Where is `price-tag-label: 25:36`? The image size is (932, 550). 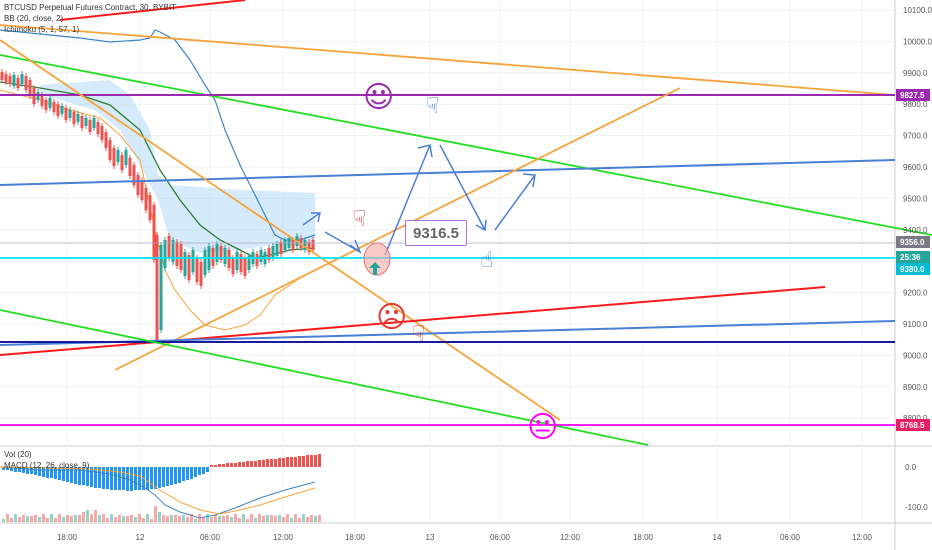 price-tag-label: 25:36 is located at coordinates (910, 257).